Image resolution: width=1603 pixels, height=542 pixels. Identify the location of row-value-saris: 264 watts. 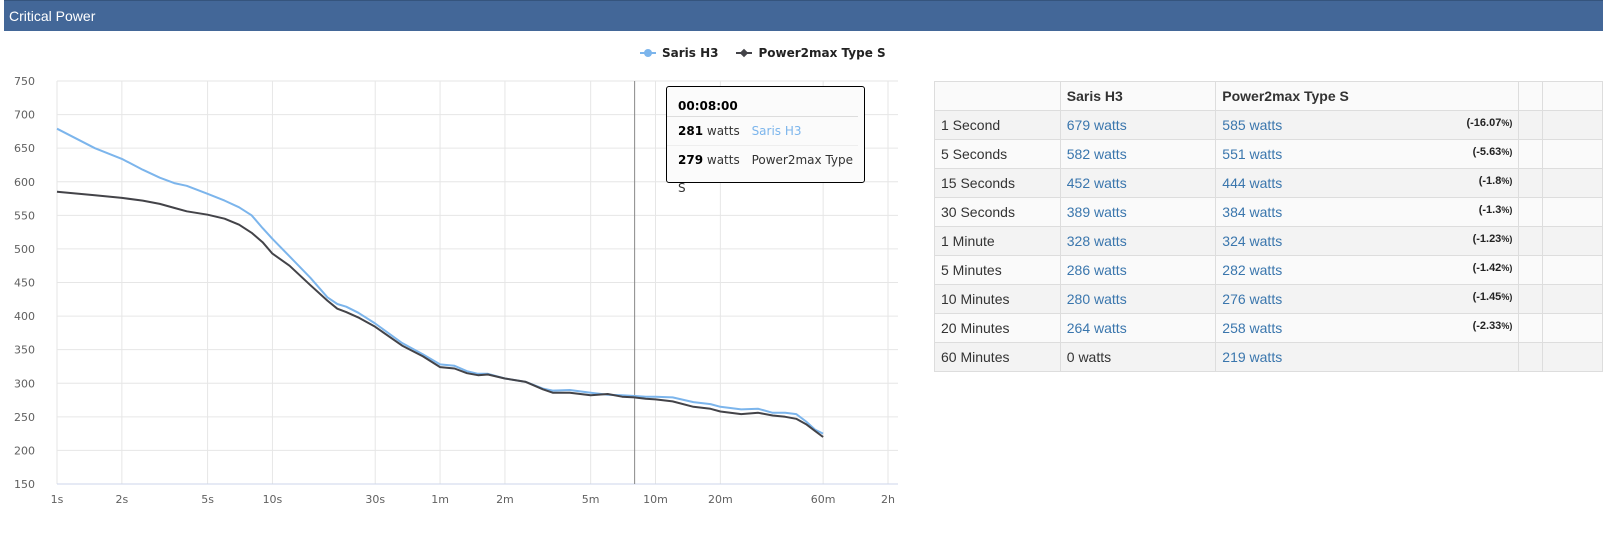
(1138, 328).